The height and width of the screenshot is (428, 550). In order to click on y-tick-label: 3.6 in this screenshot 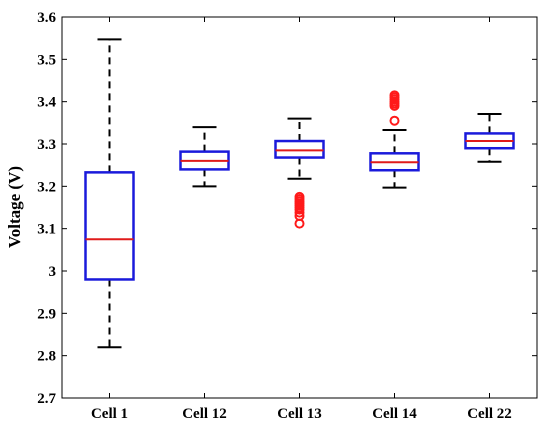, I will do `click(46, 18)`.